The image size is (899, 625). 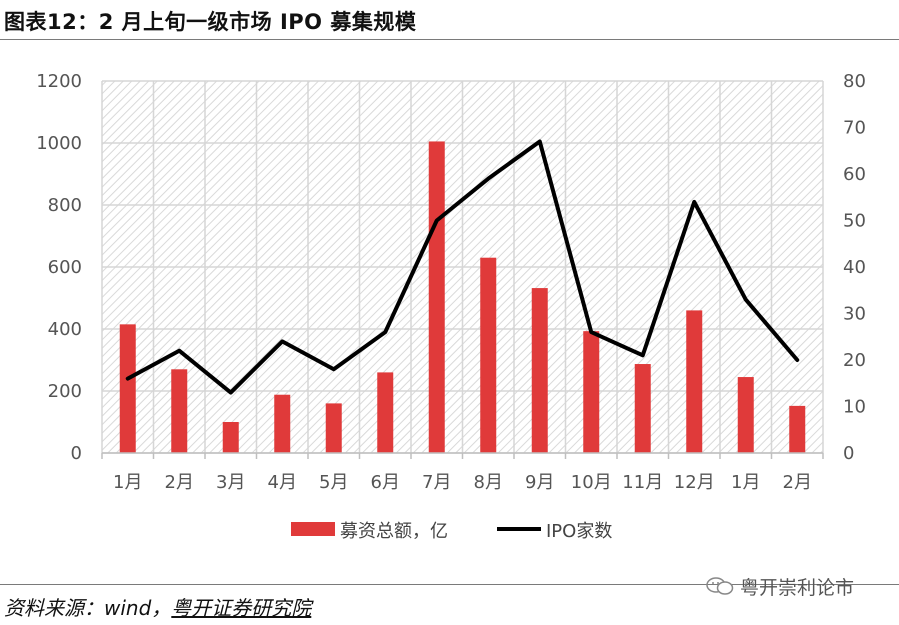 I want to click on y-right-tick-label: 80, so click(x=854, y=81).